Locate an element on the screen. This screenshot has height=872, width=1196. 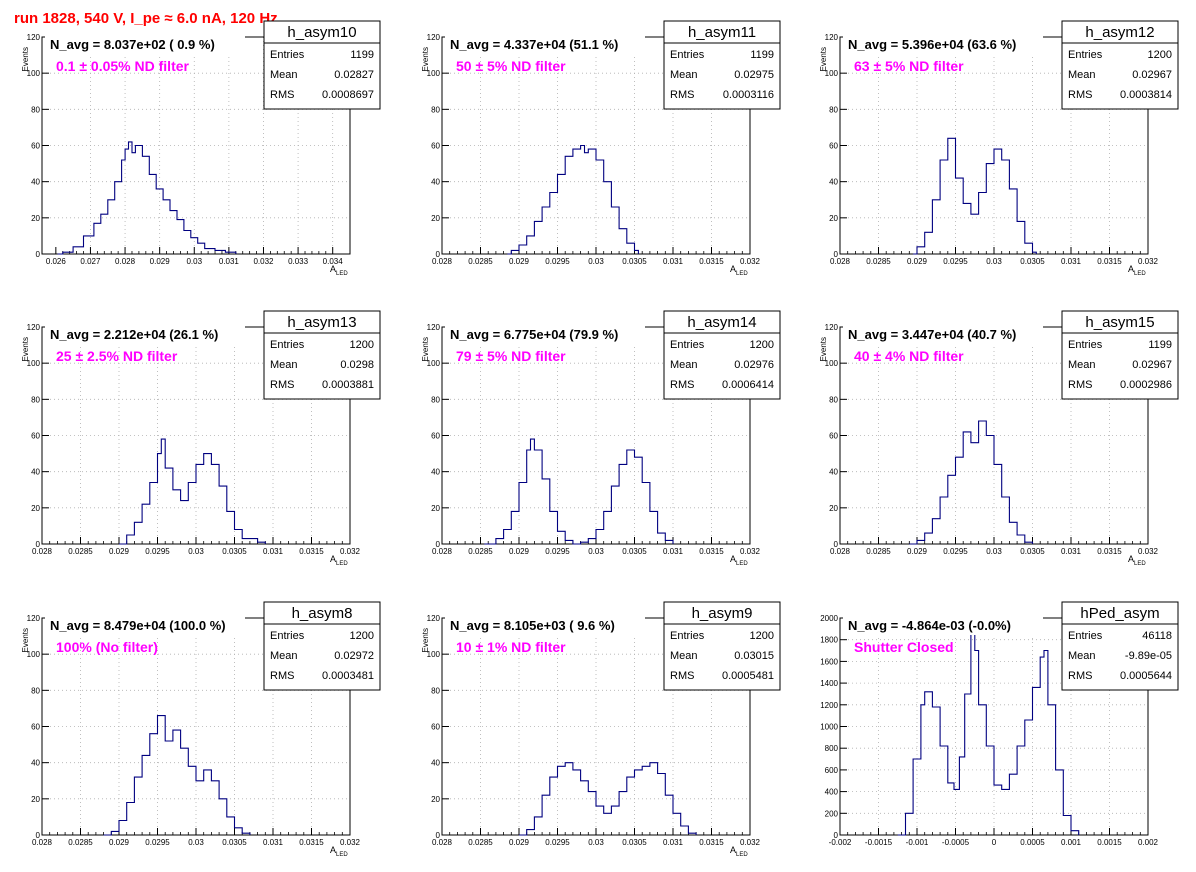
x-tick-label: 0.0295 is located at coordinates (955, 551).